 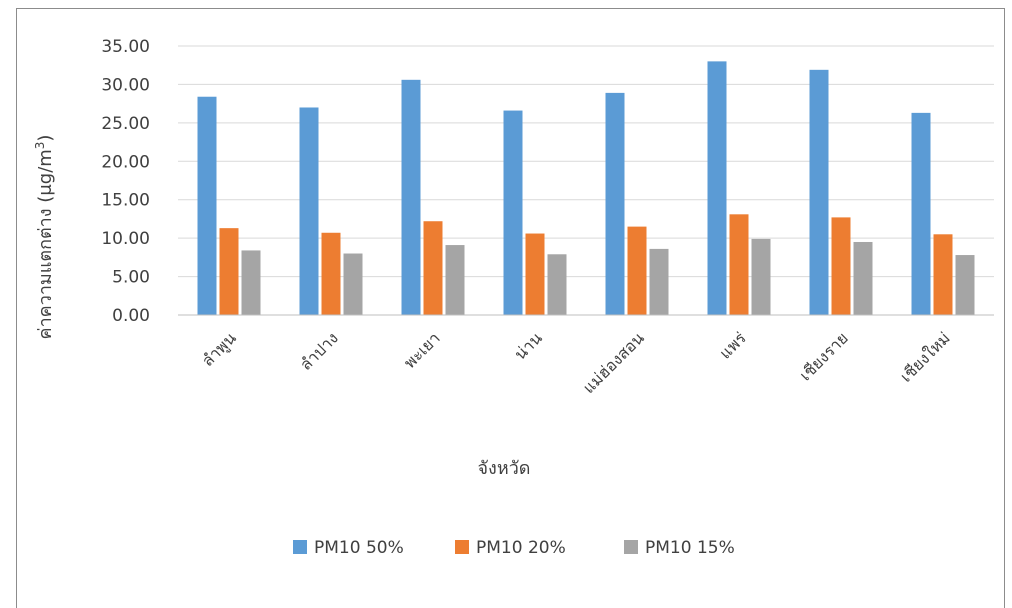 I want to click on legend: PM10 50% PM10 20% PM10 15%, so click(x=514, y=548).